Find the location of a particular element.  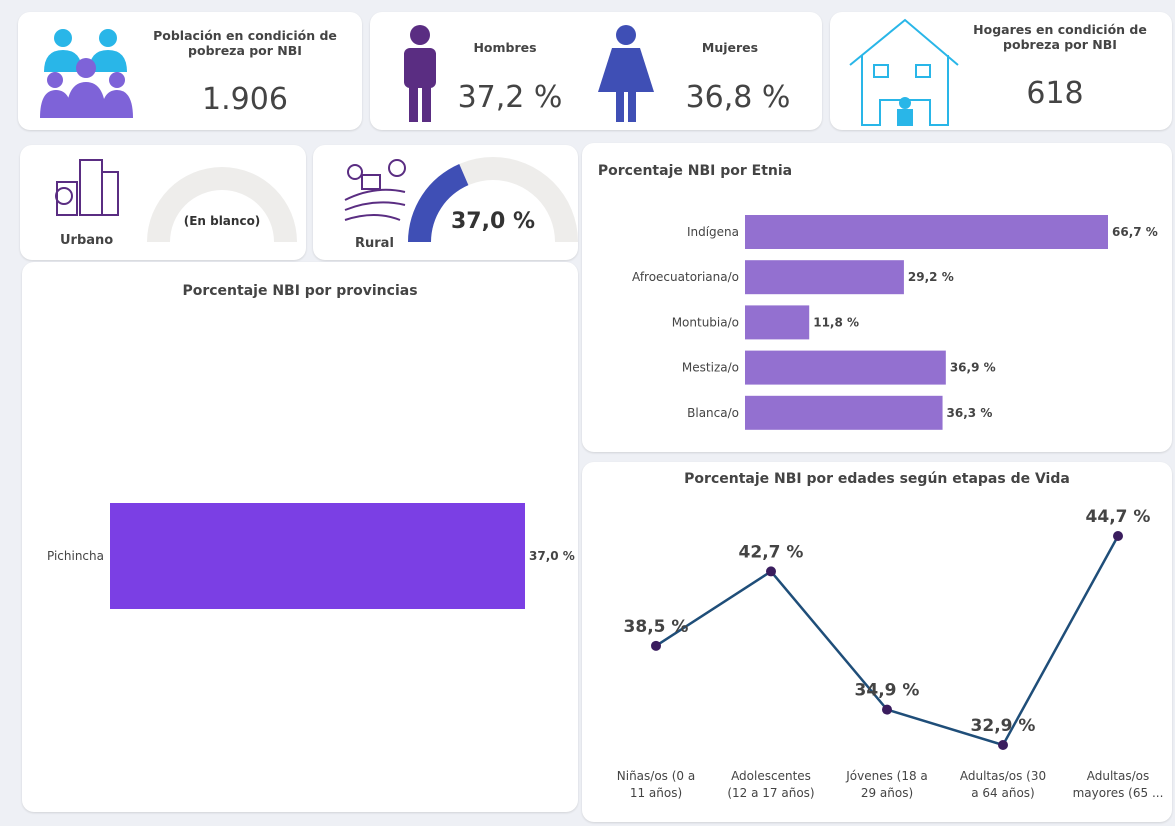

city-icon is located at coordinates (87, 187).